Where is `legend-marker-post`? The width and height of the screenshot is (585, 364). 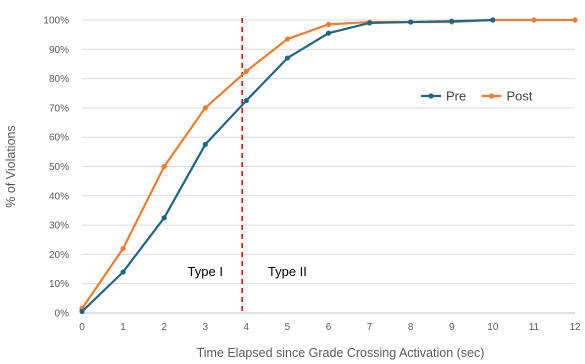
legend-marker-post is located at coordinates (491, 96).